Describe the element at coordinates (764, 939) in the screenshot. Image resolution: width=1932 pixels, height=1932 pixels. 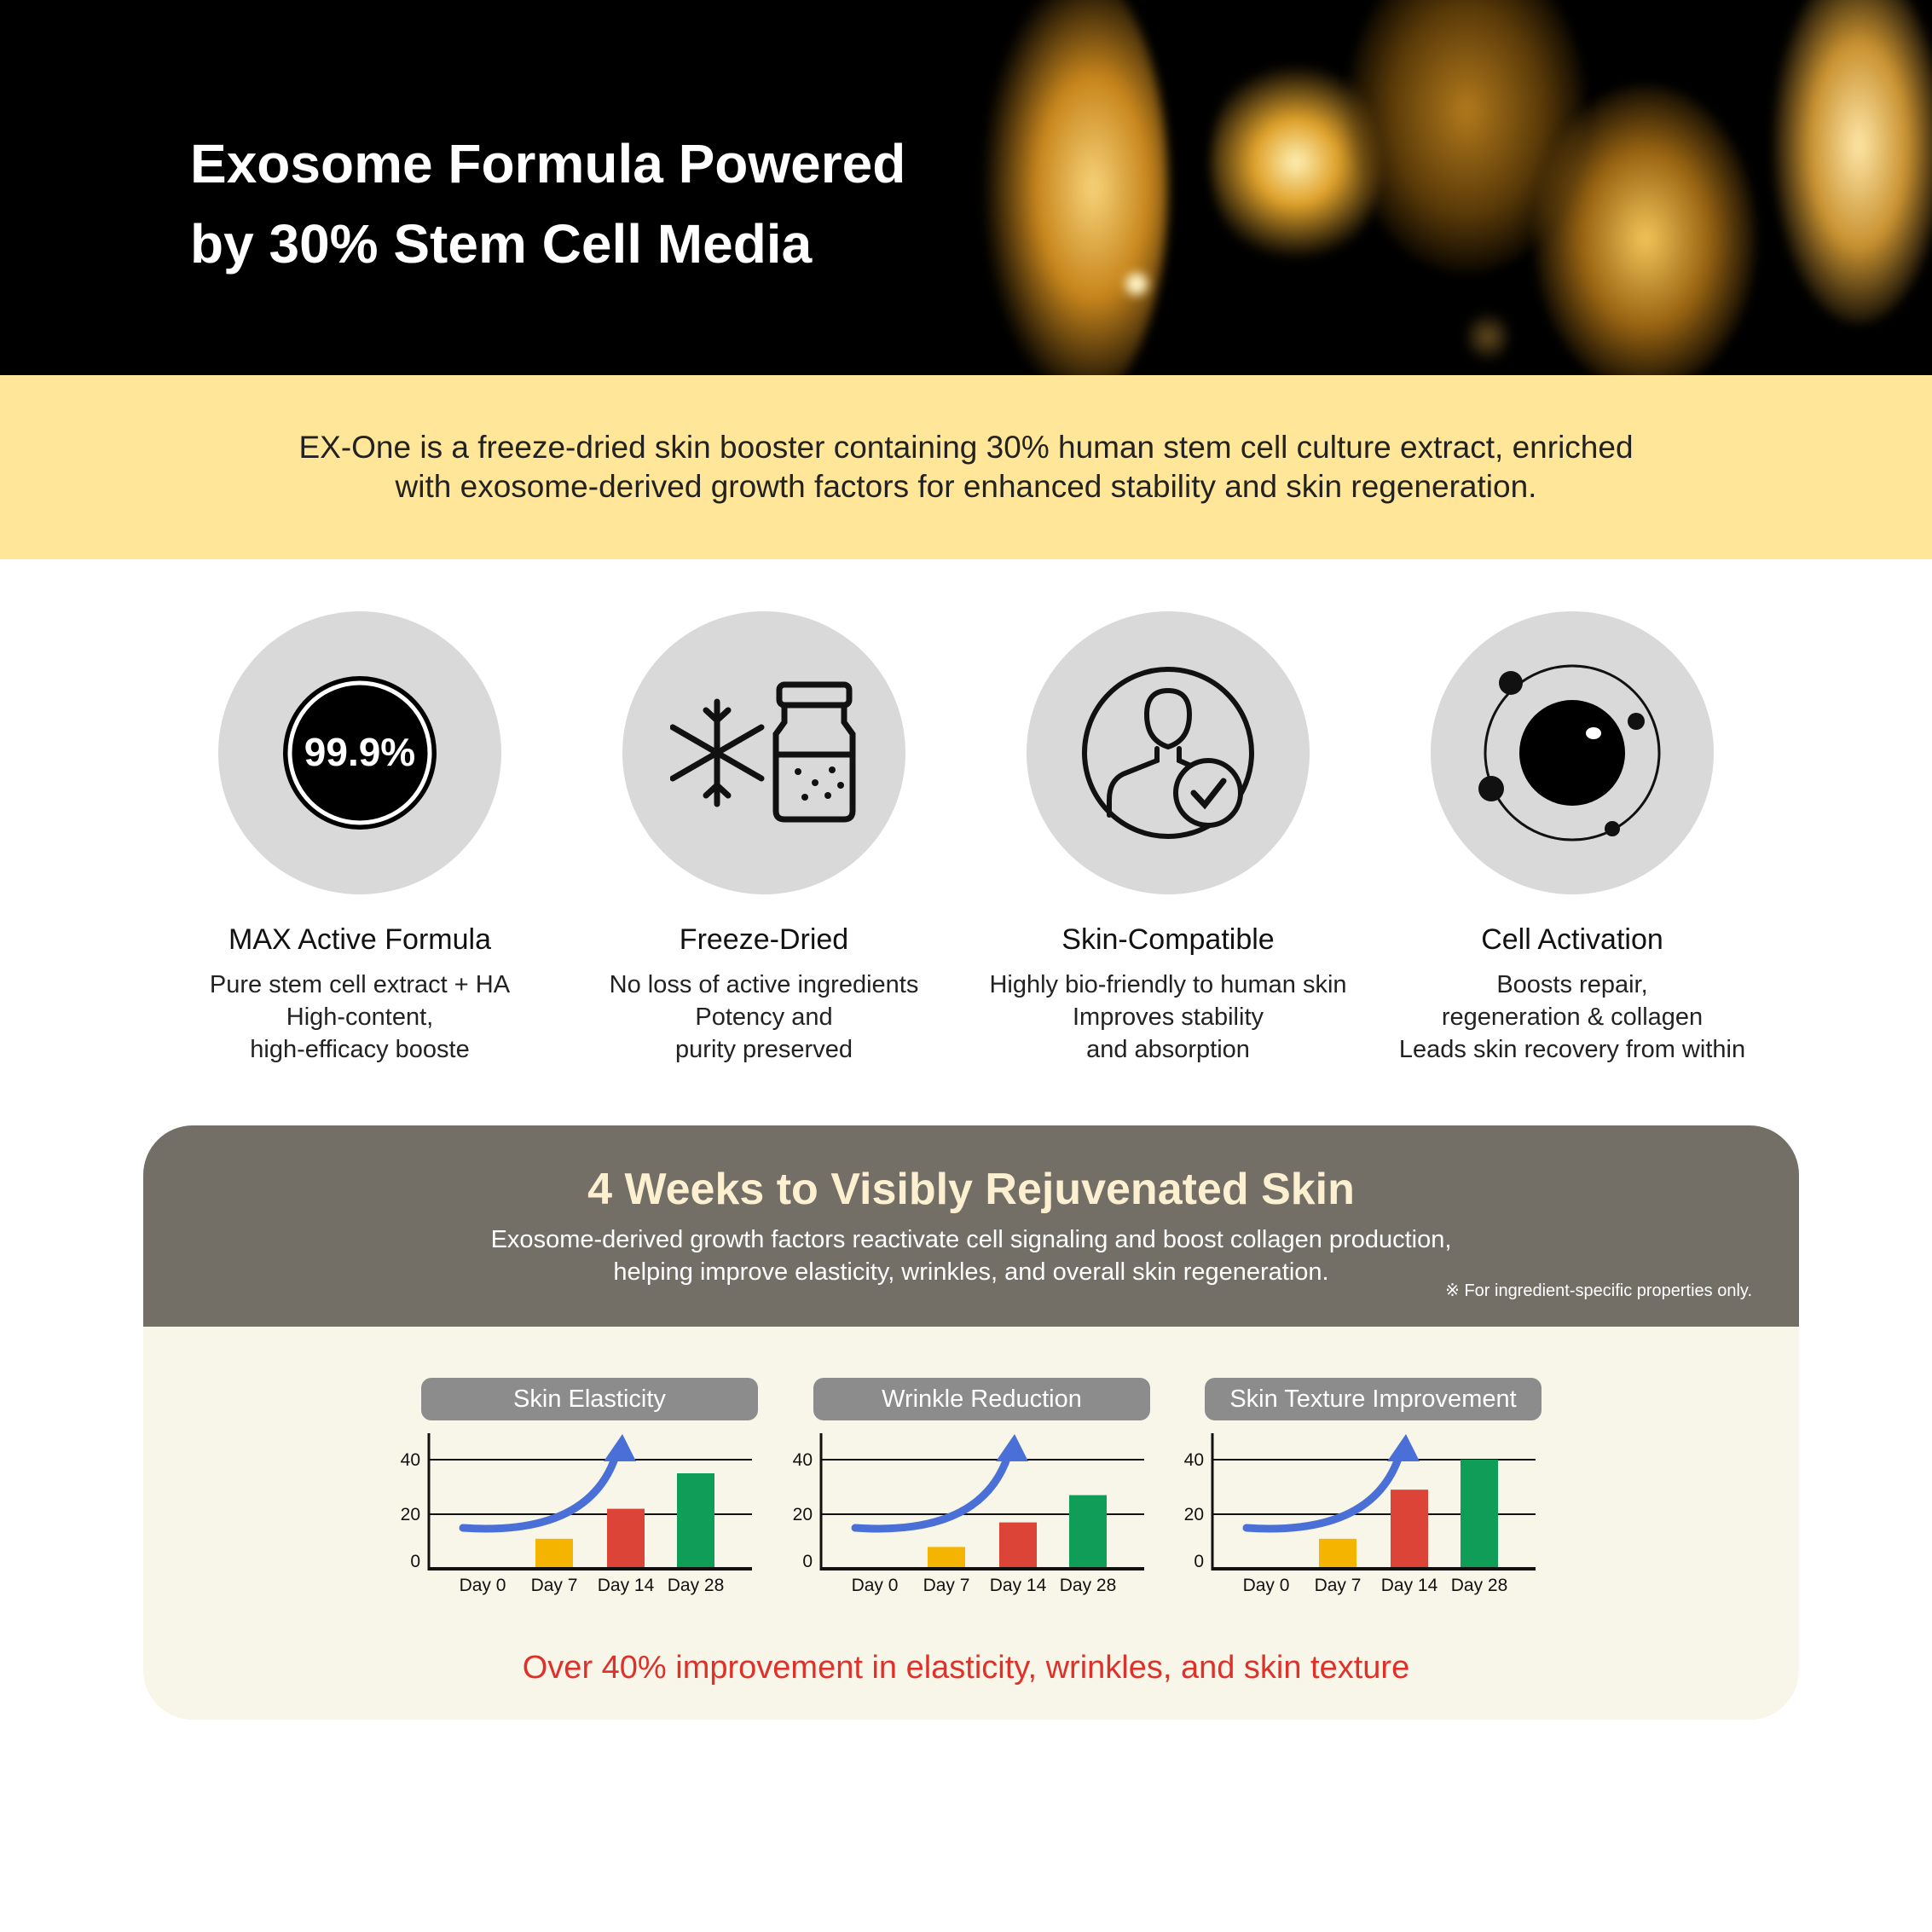
I see `feature-title: Freeze-Dried` at that location.